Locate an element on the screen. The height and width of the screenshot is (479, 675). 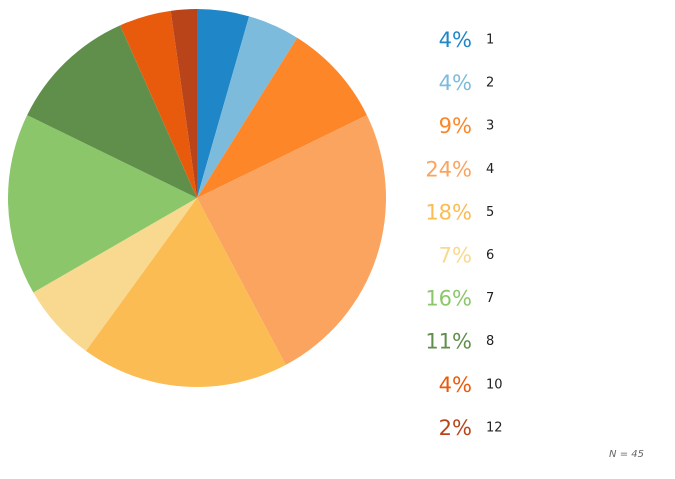
legend-label-3: 3 is located at coordinates (490, 126).